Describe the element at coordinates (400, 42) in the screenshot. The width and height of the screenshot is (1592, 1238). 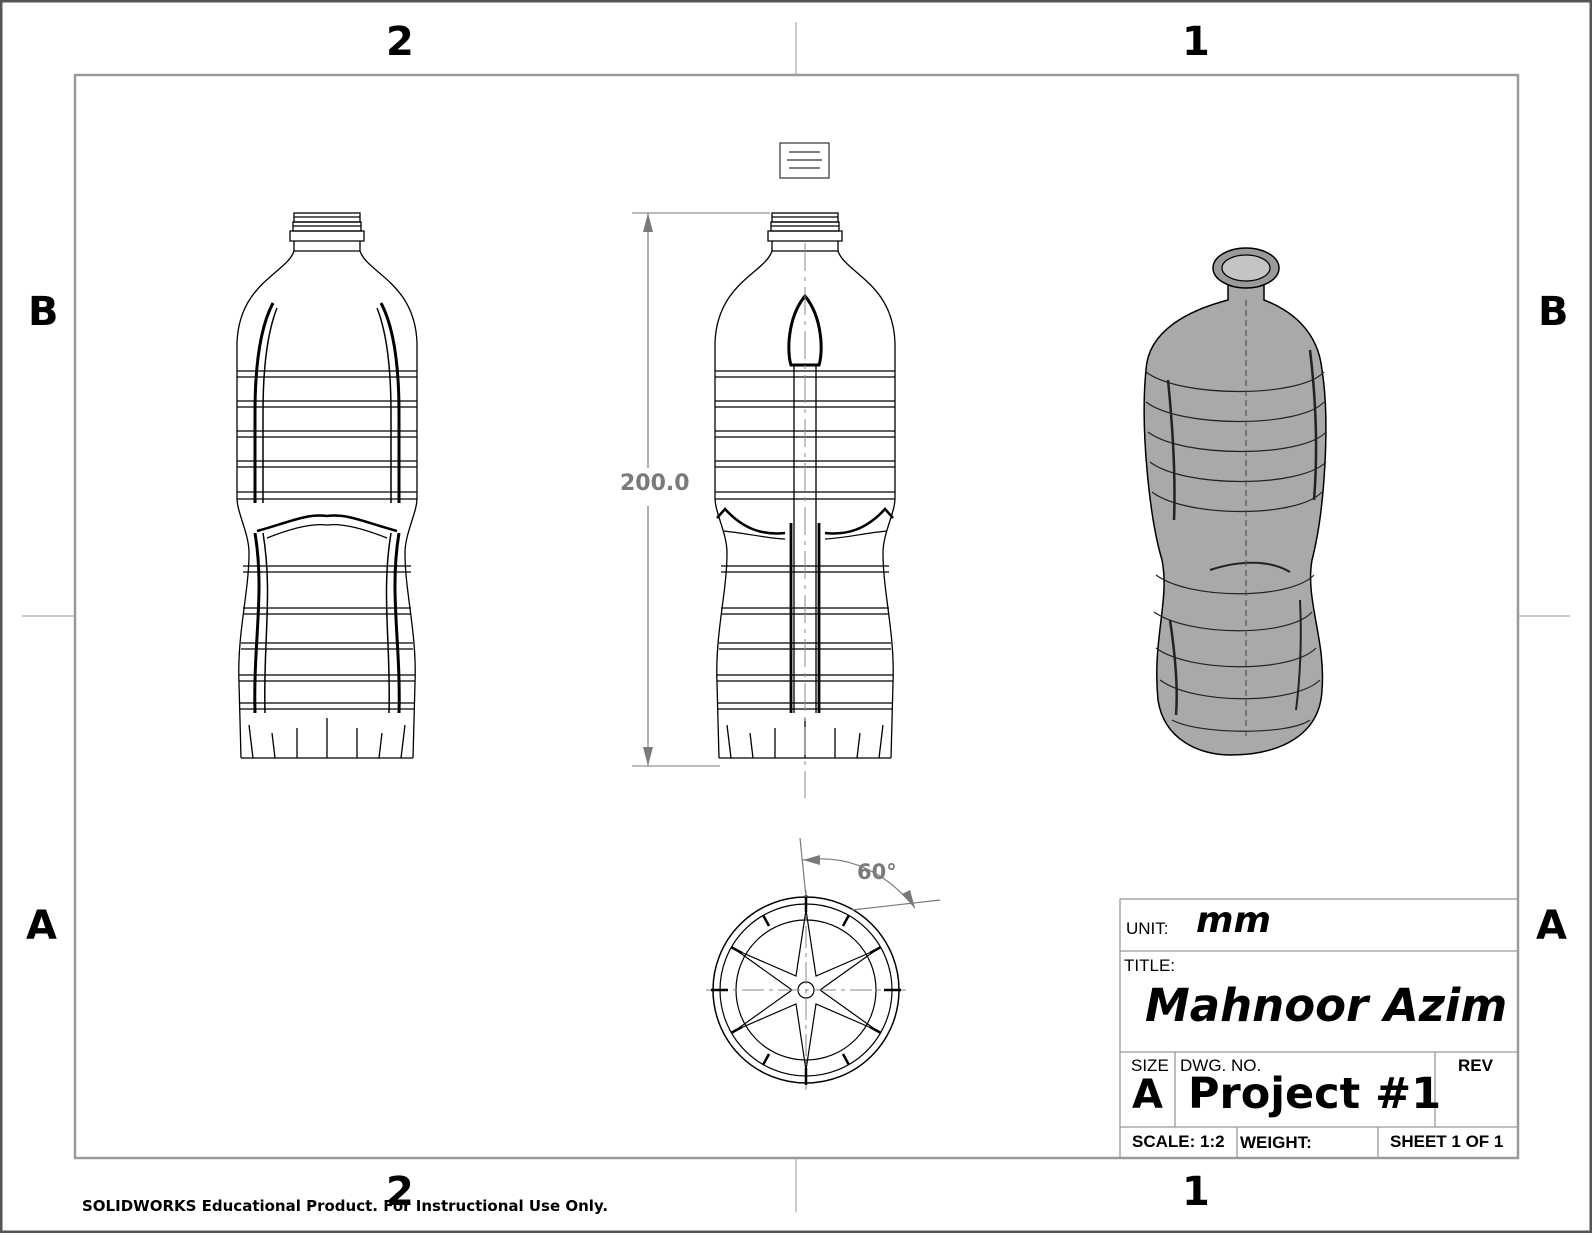
I see `zone-label-top-2: 2` at that location.